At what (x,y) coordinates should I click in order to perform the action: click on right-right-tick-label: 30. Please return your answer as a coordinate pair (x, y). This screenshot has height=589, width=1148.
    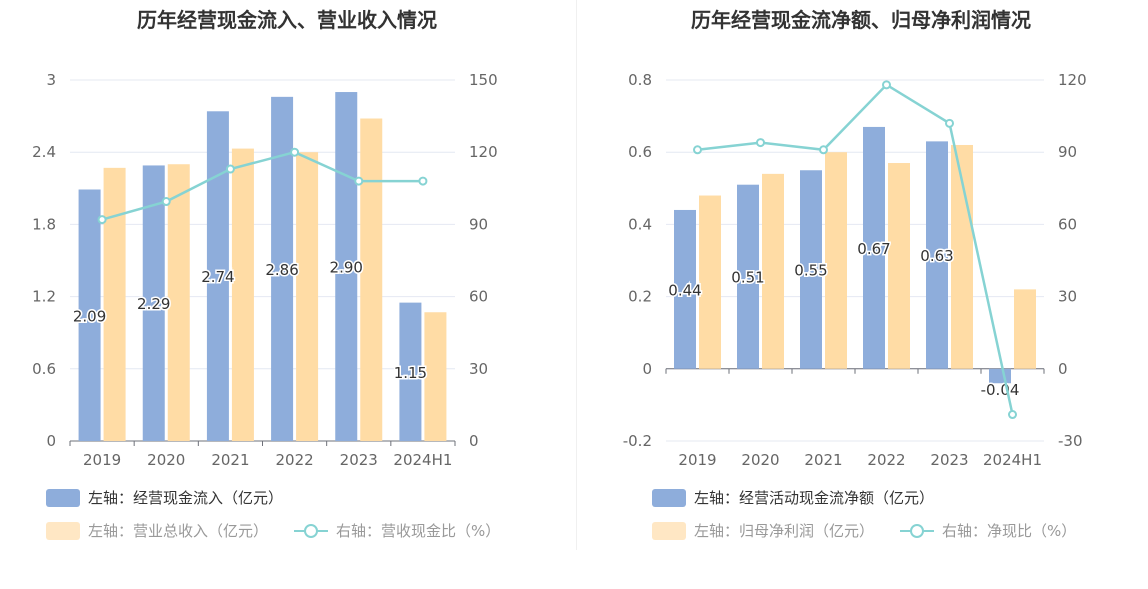
    Looking at the image, I should click on (1067, 297).